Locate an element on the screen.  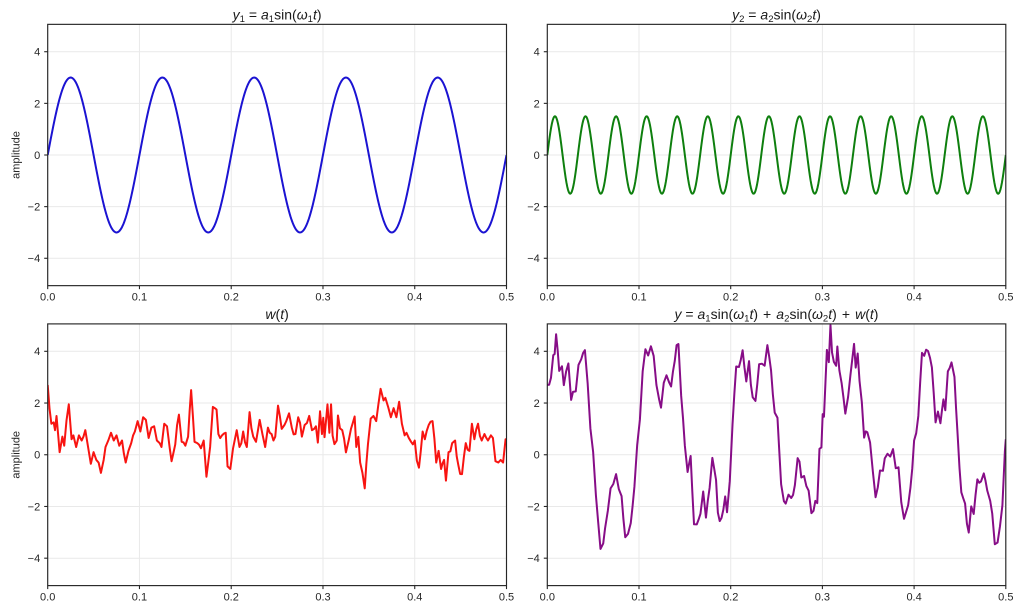
svg-text: w(t) is located at coordinates (276, 314).